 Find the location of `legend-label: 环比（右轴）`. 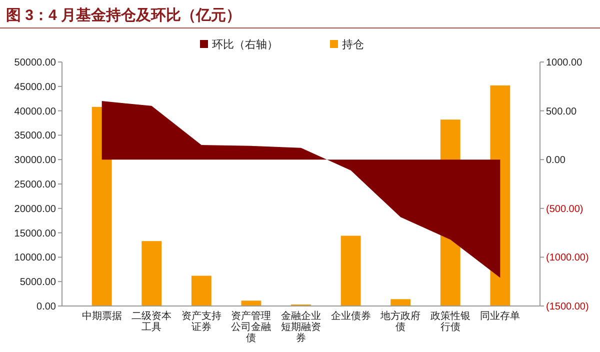

legend-label: 环比（右轴） is located at coordinates (245, 44).